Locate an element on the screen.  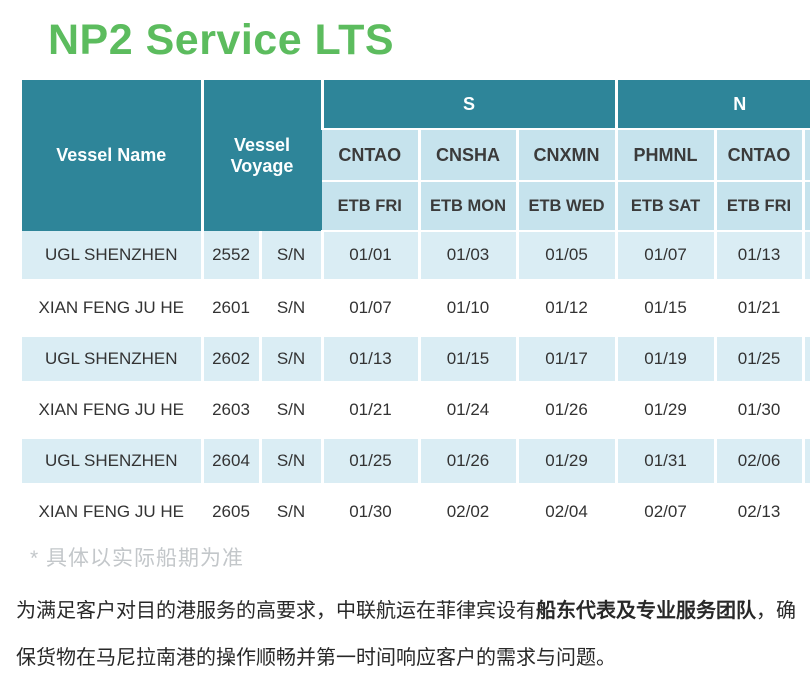
etb-date-cell: 01/24 is located at coordinates (467, 411).